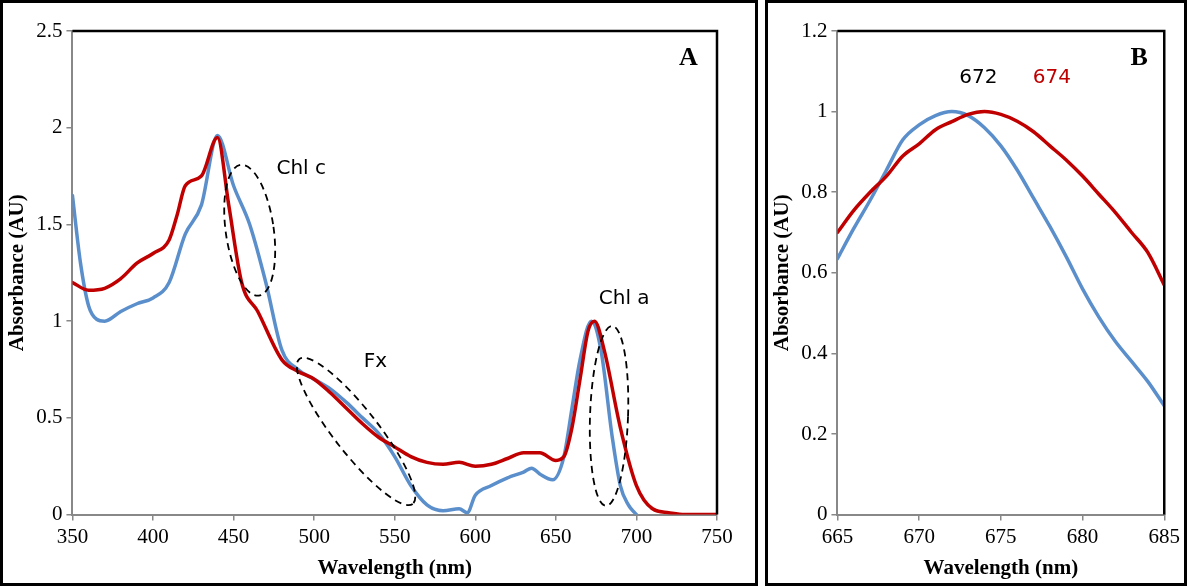 The width and height of the screenshot is (1187, 586). What do you see at coordinates (49, 29) in the screenshot?
I see `y-tick-label: 2.5` at bounding box center [49, 29].